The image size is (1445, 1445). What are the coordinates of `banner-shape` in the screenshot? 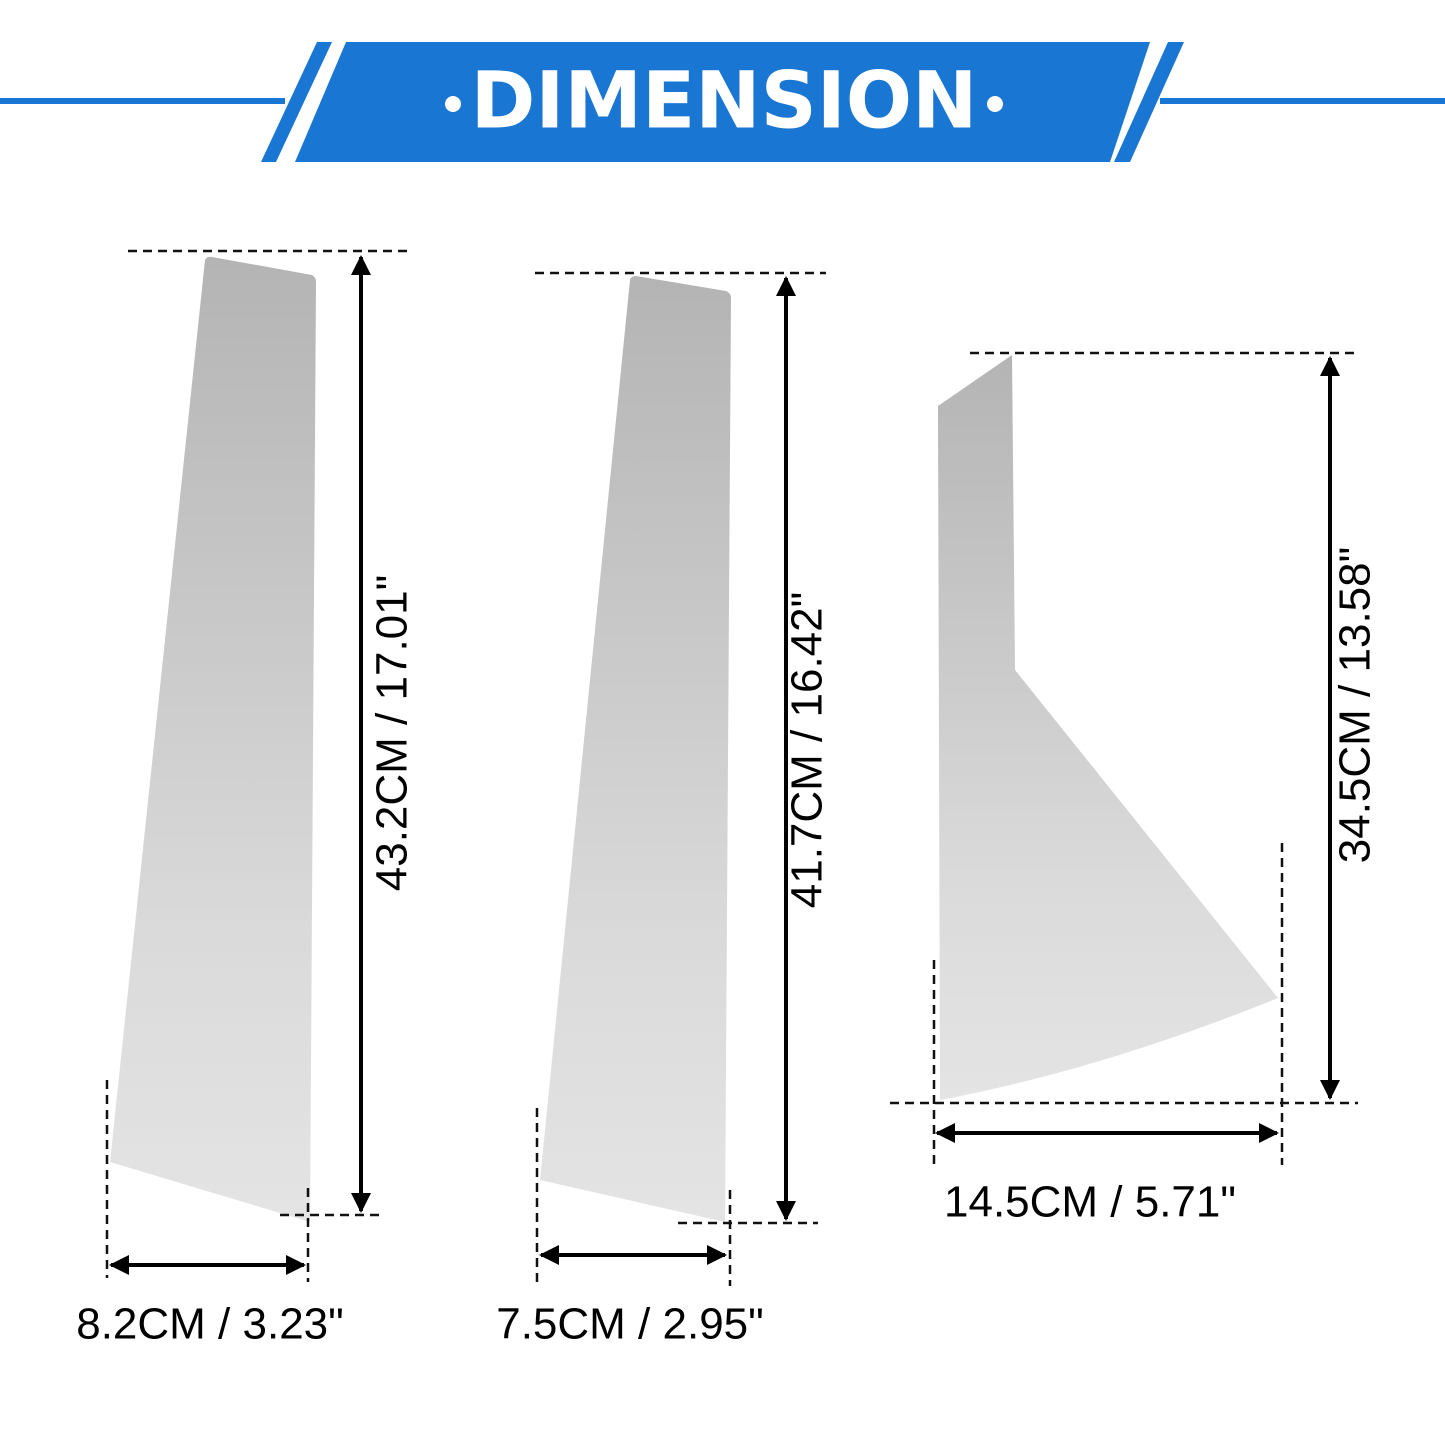 It's located at (722, 102).